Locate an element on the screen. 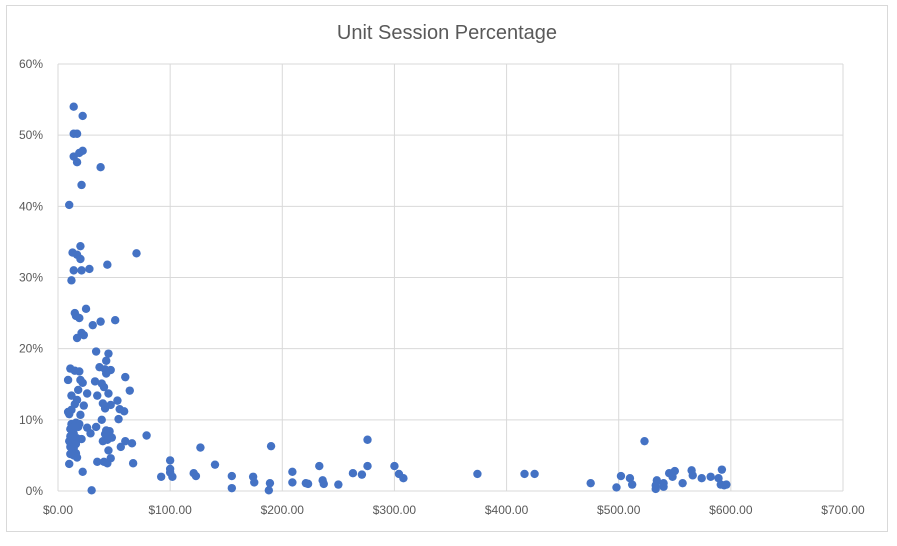 The width and height of the screenshot is (897, 546). chart-title: Unit Session Percentage is located at coordinates (447, 33).